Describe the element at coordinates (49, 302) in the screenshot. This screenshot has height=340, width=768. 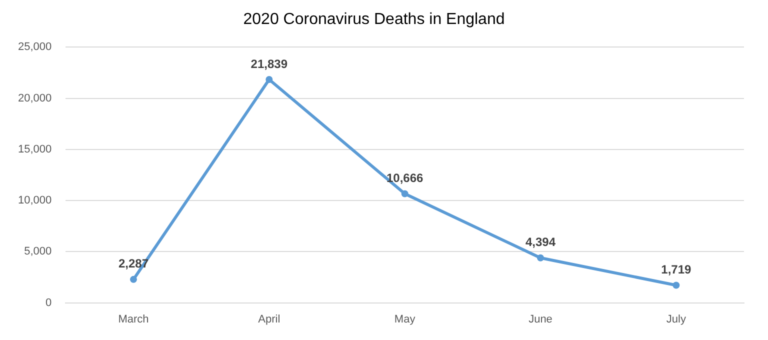
I see `y-tick-label: 0` at that location.